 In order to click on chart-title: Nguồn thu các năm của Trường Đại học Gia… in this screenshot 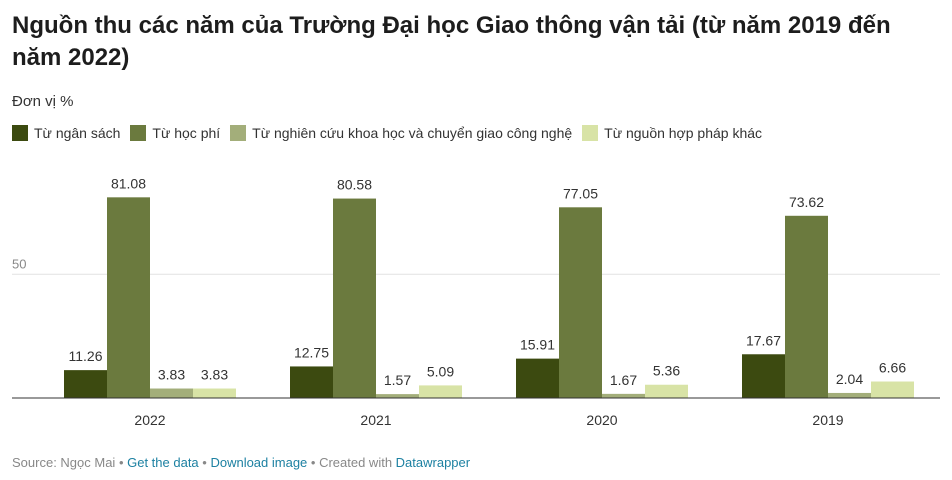, I will do `click(451, 41)`.